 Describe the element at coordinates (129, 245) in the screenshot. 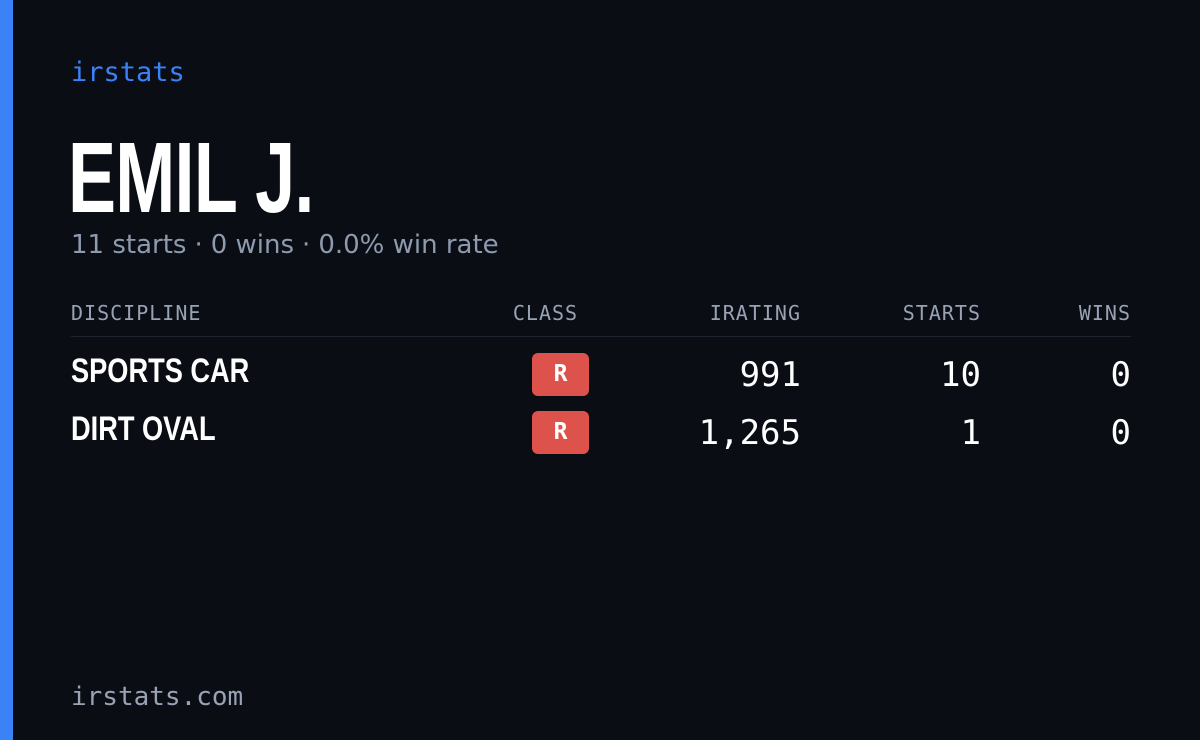

I see `summary-starts: 11 starts` at that location.